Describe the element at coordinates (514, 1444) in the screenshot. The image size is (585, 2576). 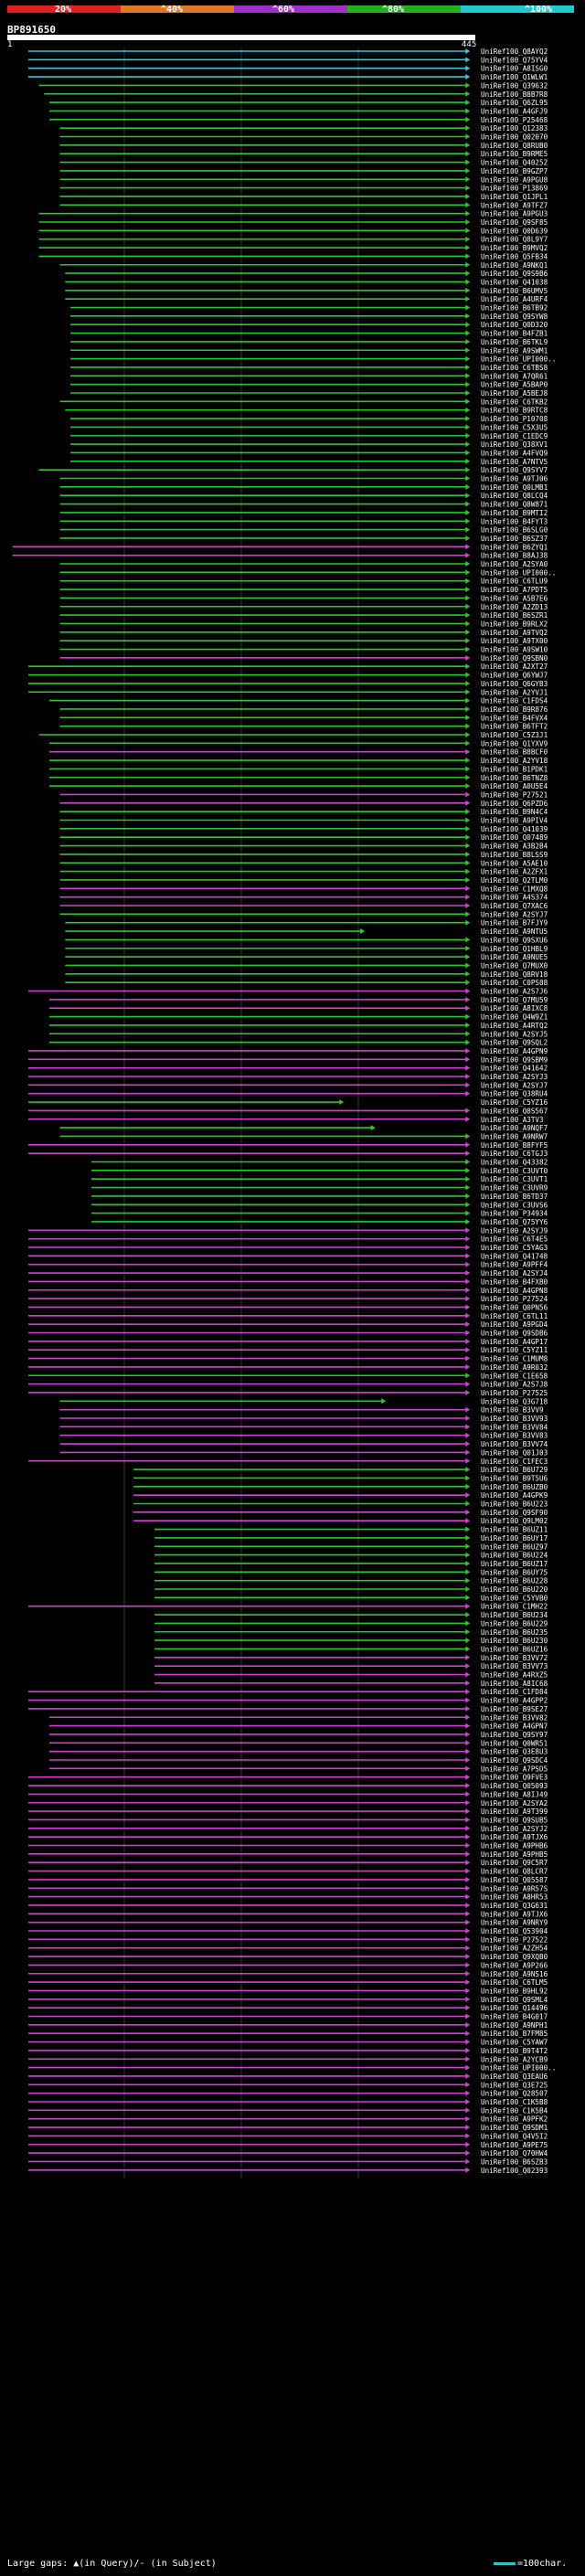
I see `hit-label: UniRef100_B3VV74` at that location.